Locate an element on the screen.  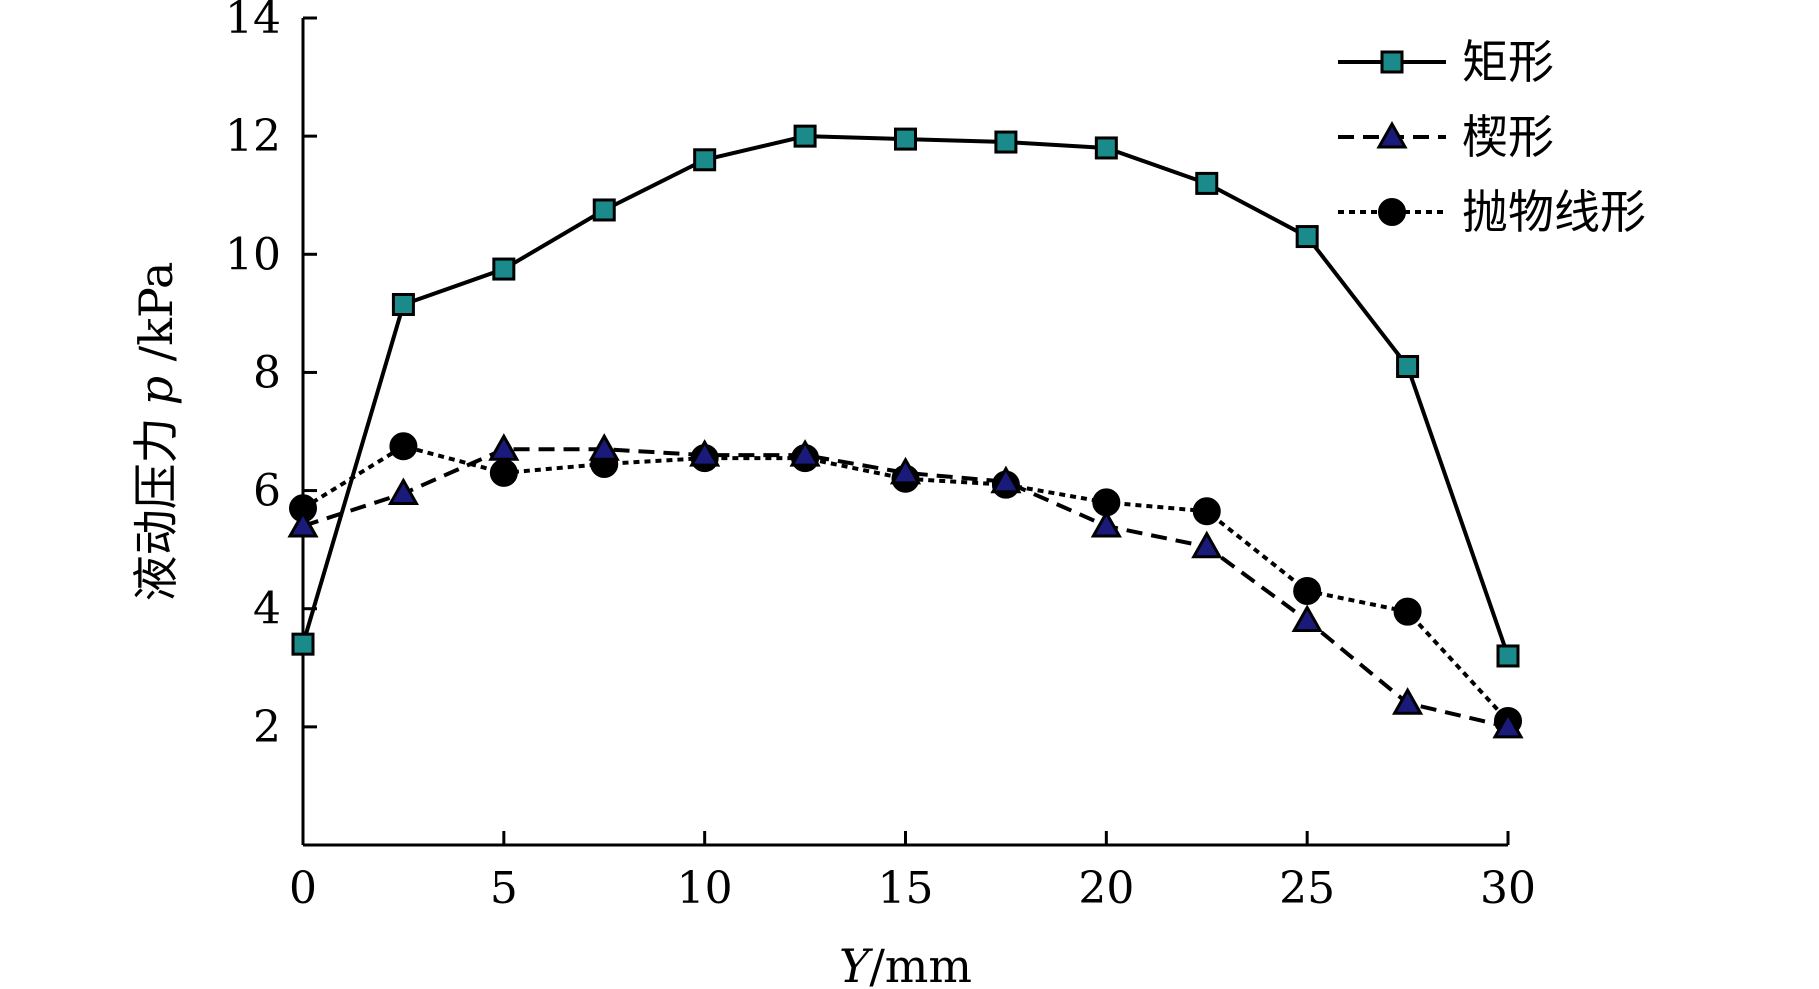
x-tick-label: 25 is located at coordinates (1307, 888).